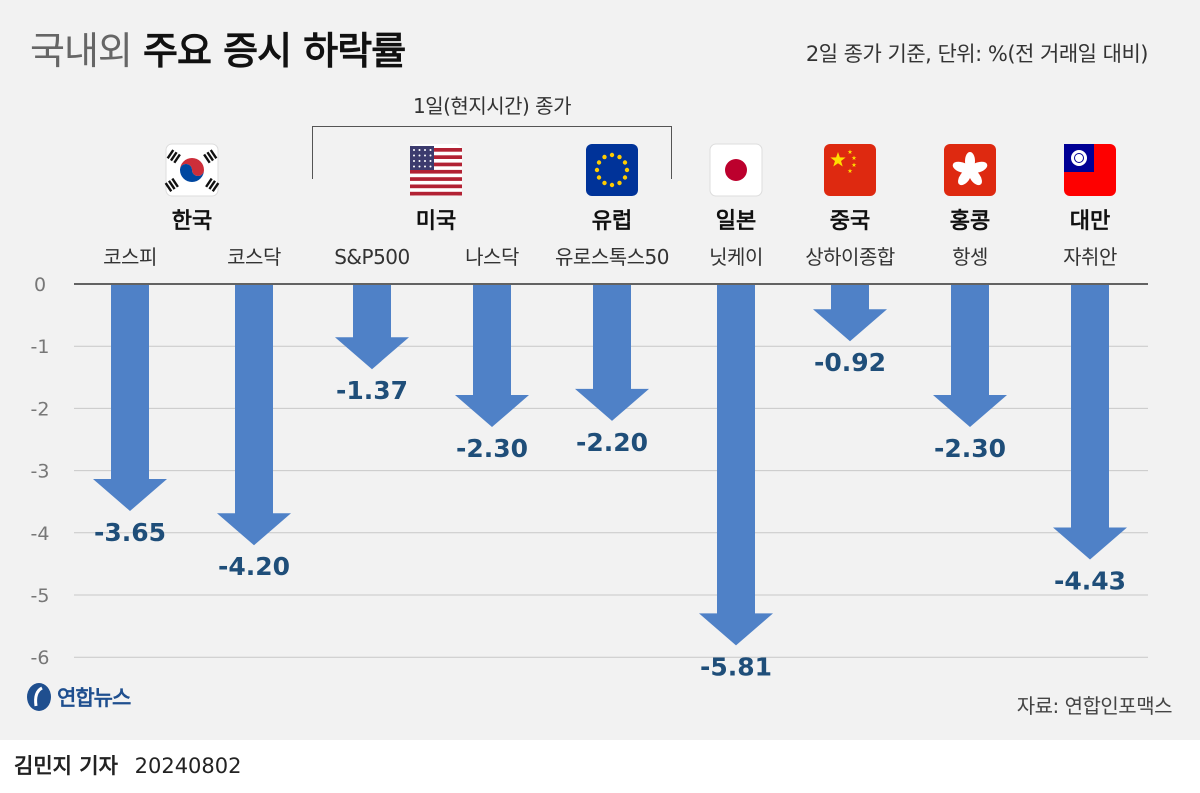 The height and width of the screenshot is (793, 1200). I want to click on y-tick-label: -4, so click(40, 534).